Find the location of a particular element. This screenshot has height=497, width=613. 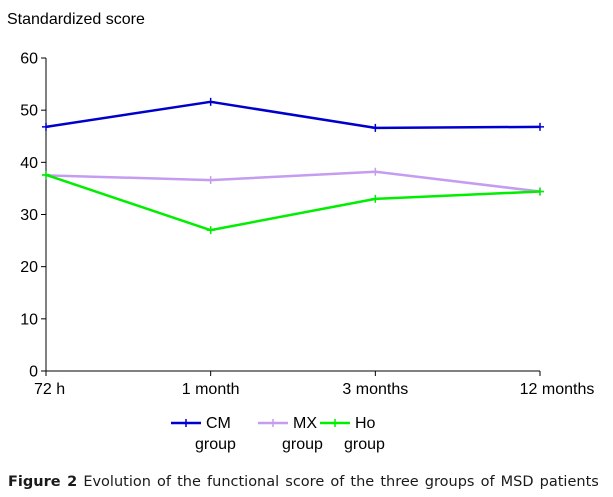

legend: CM group MX group Ho group is located at coordinates (278, 434).